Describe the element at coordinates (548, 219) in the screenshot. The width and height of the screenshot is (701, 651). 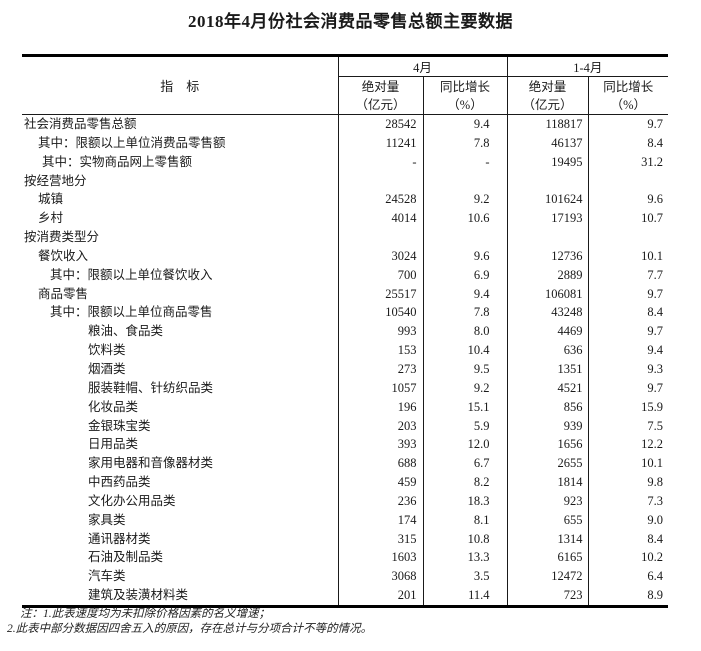
I see `value-cell: 17193` at that location.